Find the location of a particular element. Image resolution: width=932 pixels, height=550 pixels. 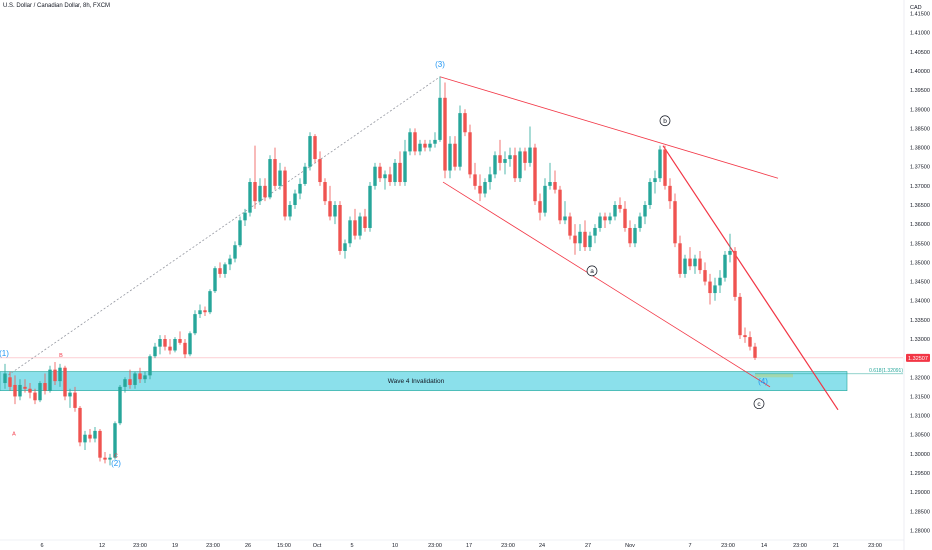

time-tick-4: 23:00 is located at coordinates (213, 546).